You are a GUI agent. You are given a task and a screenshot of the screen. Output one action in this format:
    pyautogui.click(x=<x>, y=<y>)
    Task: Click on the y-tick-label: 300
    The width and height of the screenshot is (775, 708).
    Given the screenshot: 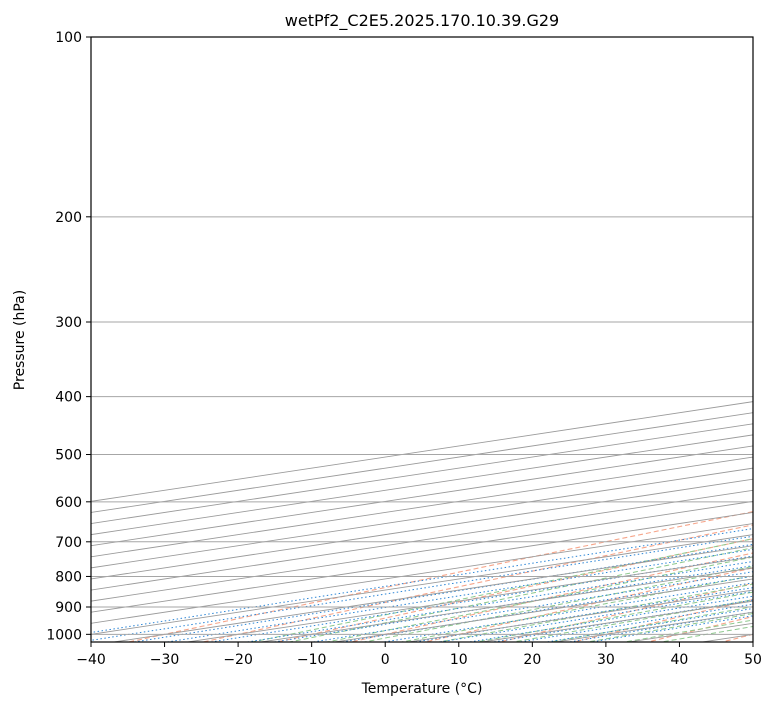 What is the action you would take?
    pyautogui.click(x=68, y=323)
    